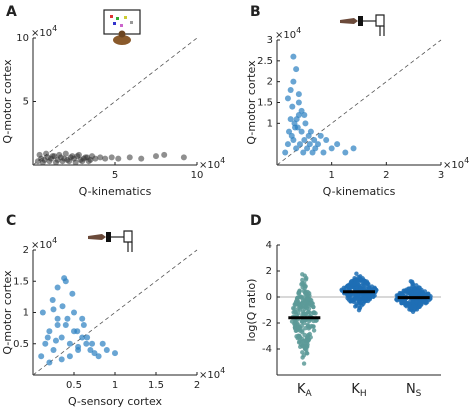 This screenshot has height=412, width=474. What do you see at coordinates (115, 385) in the screenshot?
I see `x-tick-label: 1` at bounding box center [115, 385].